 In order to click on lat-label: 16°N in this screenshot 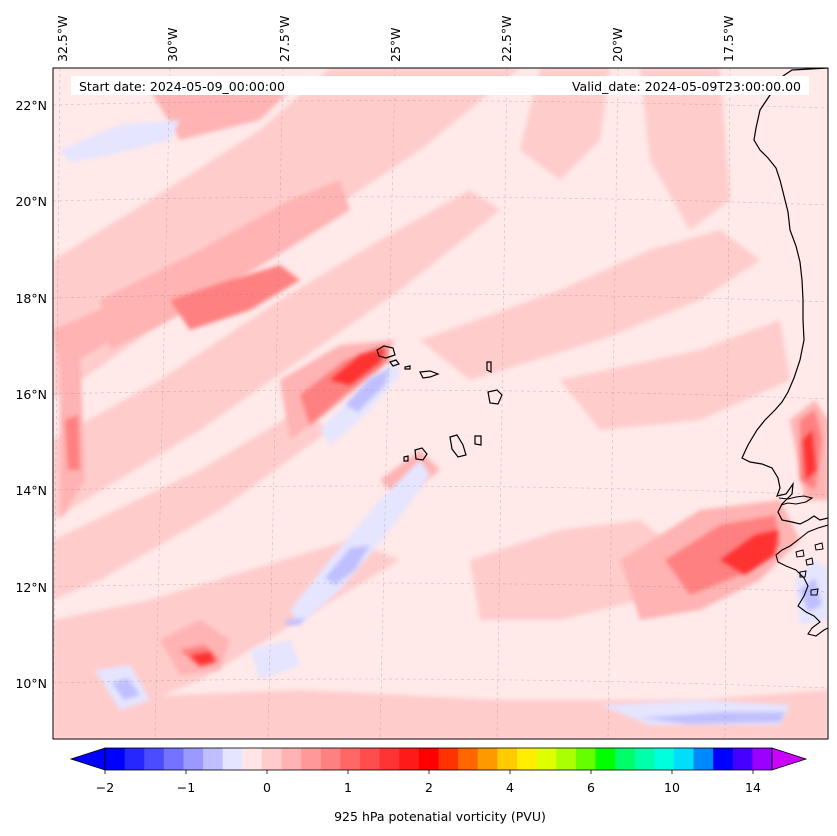, I will do `click(31, 394)`.